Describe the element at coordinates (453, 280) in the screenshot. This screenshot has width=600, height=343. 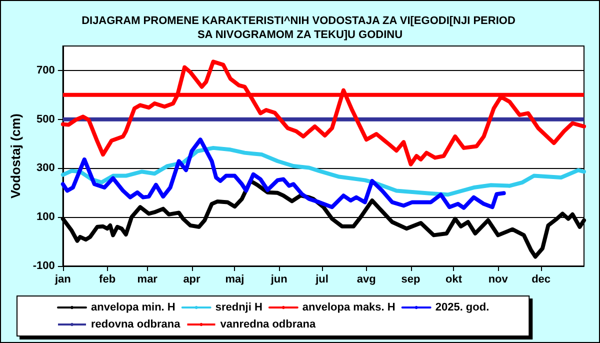
I see `x-tick-label: okt` at that location.